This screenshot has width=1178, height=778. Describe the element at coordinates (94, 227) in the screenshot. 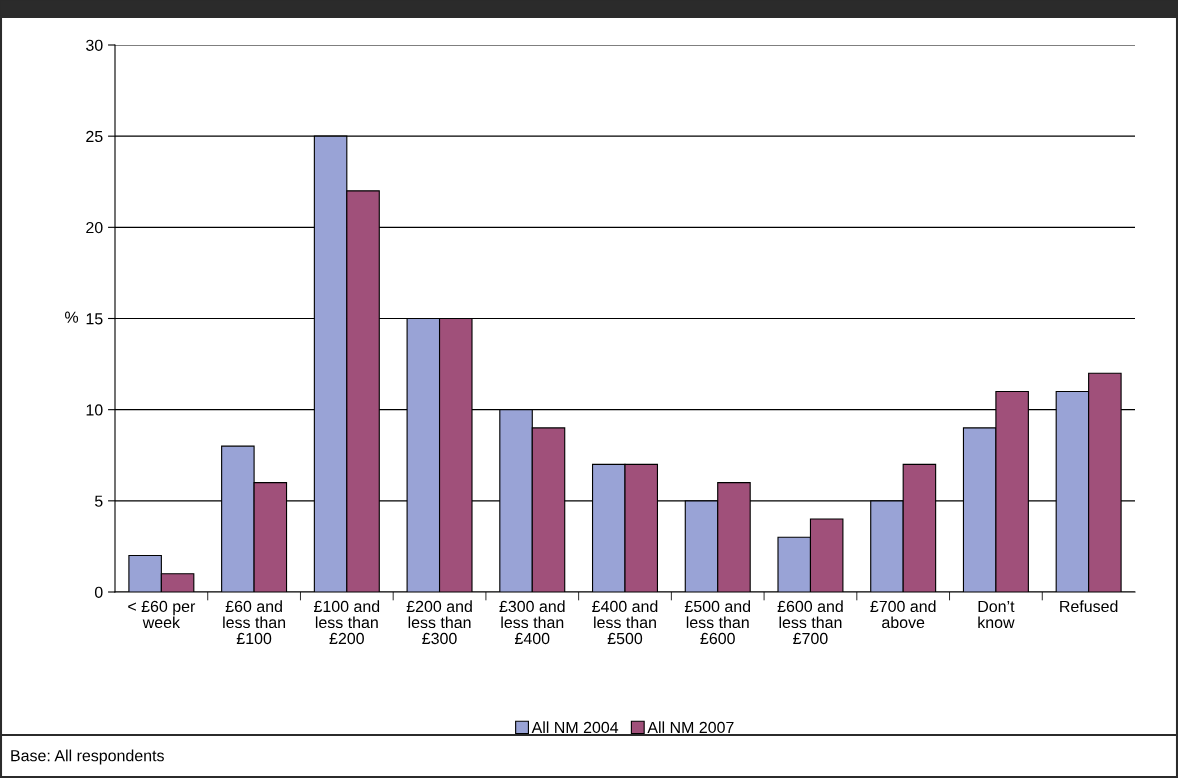

I see `y-tick-label: 20` at that location.